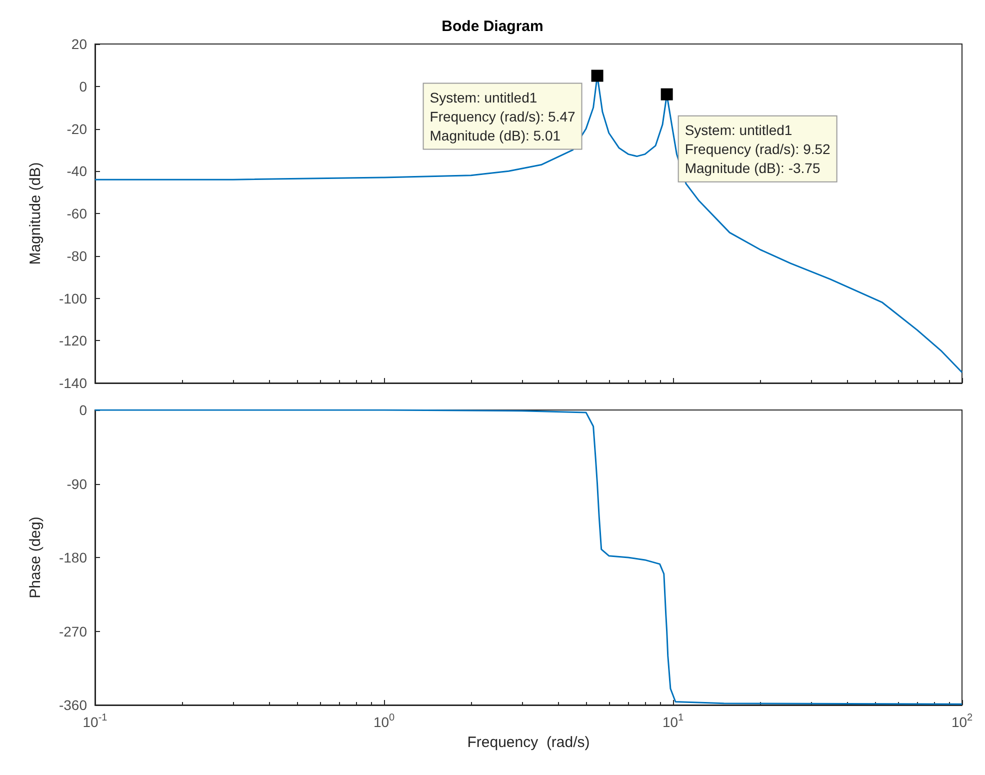 This screenshot has width=985, height=775. What do you see at coordinates (73, 340) in the screenshot?
I see `y-tick-label: -120` at bounding box center [73, 340].